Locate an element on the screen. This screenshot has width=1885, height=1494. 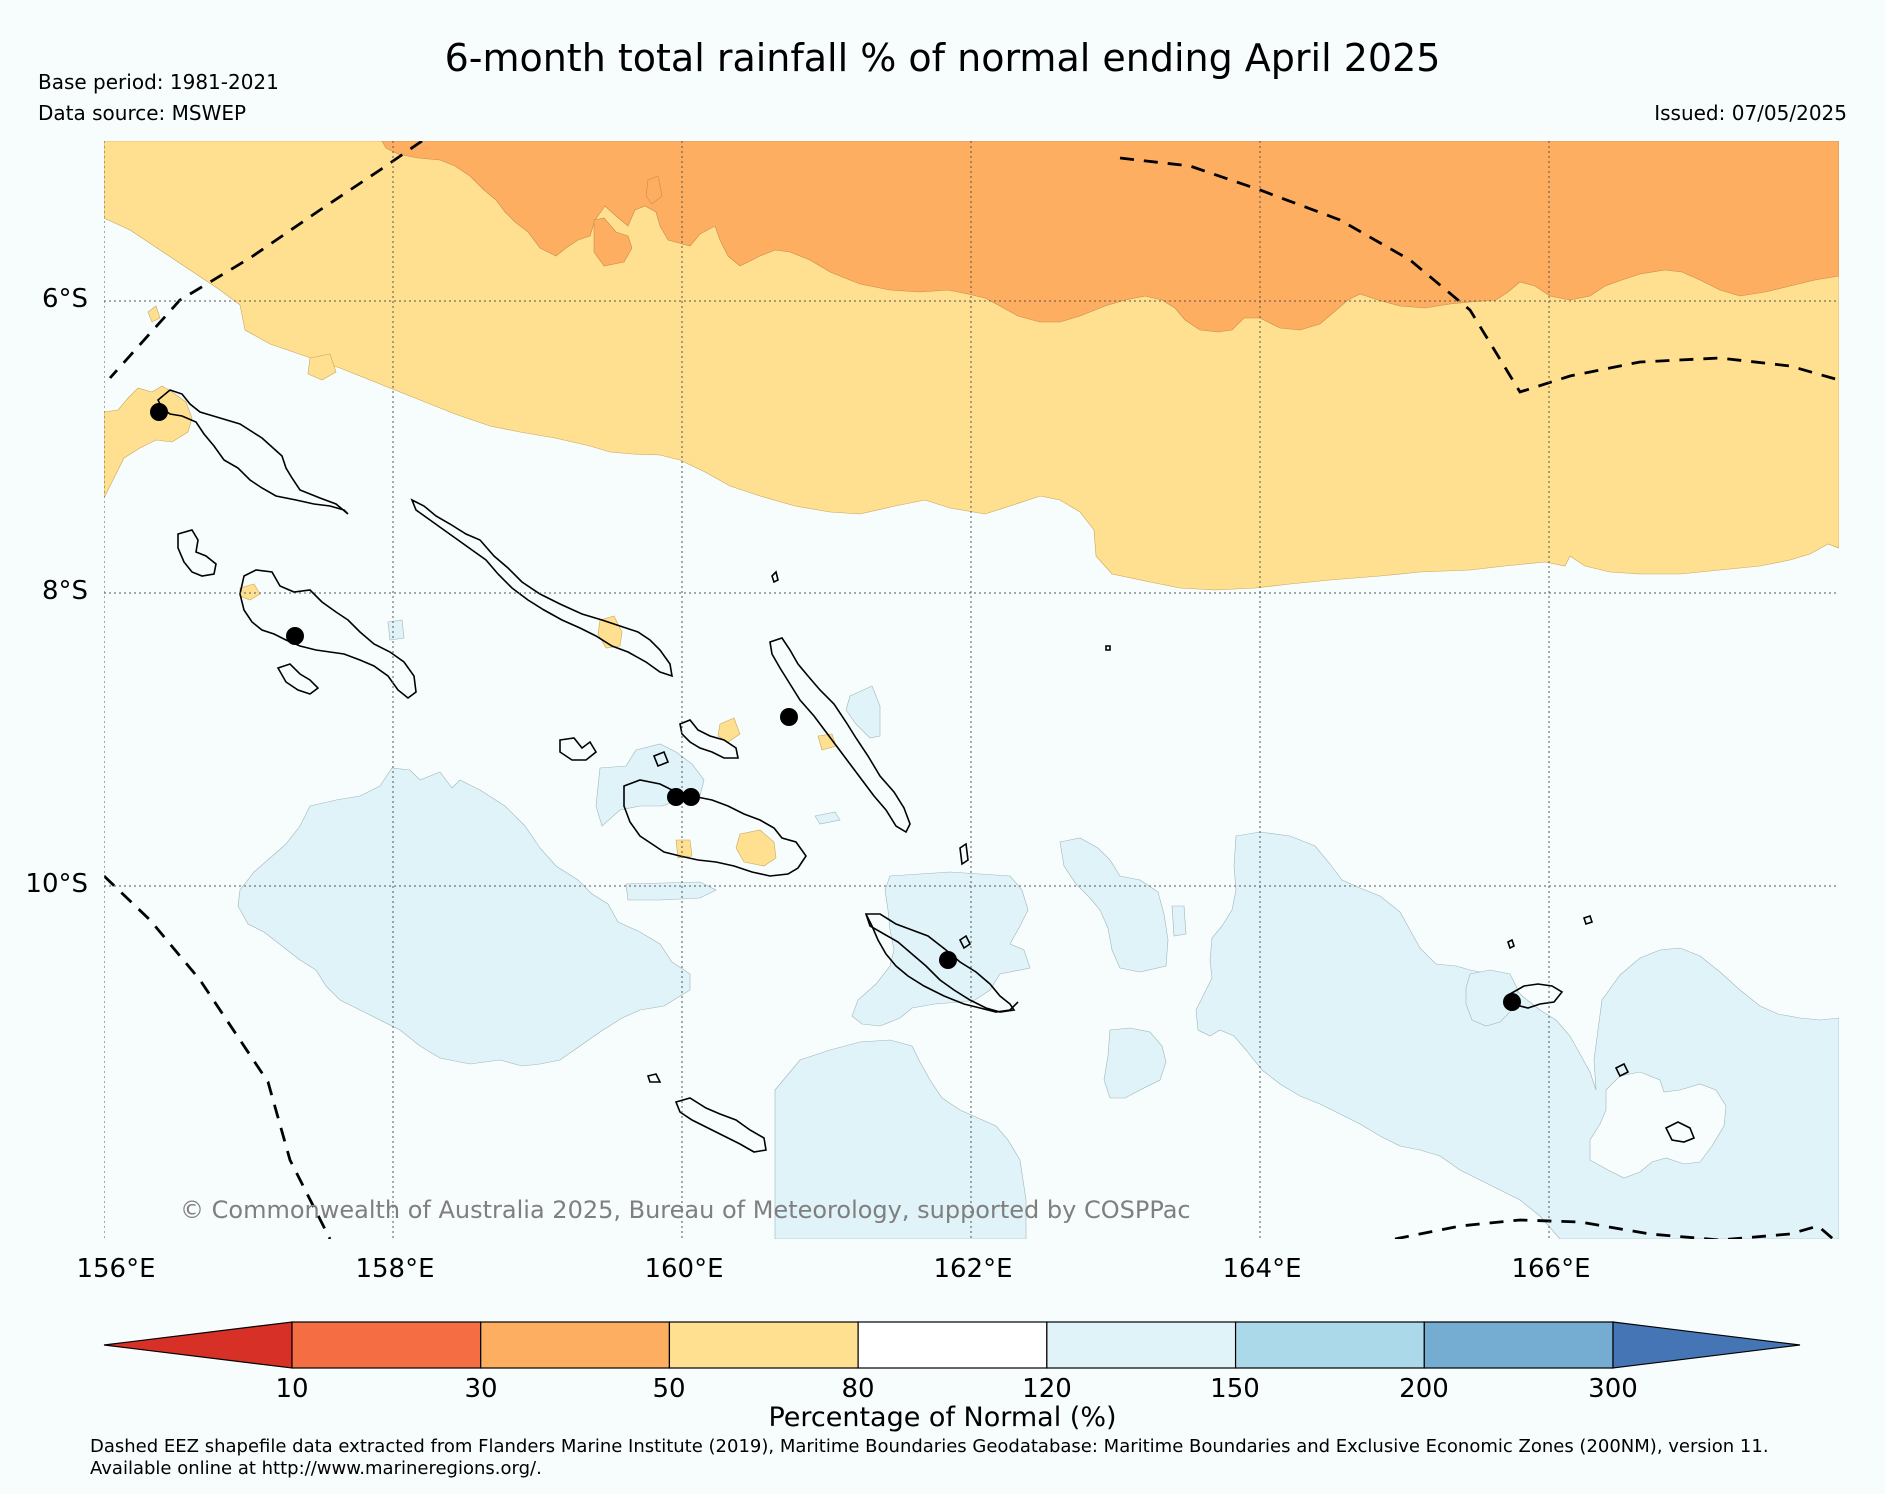
data-source-label: Data source: MSWEP is located at coordinates (142, 113).